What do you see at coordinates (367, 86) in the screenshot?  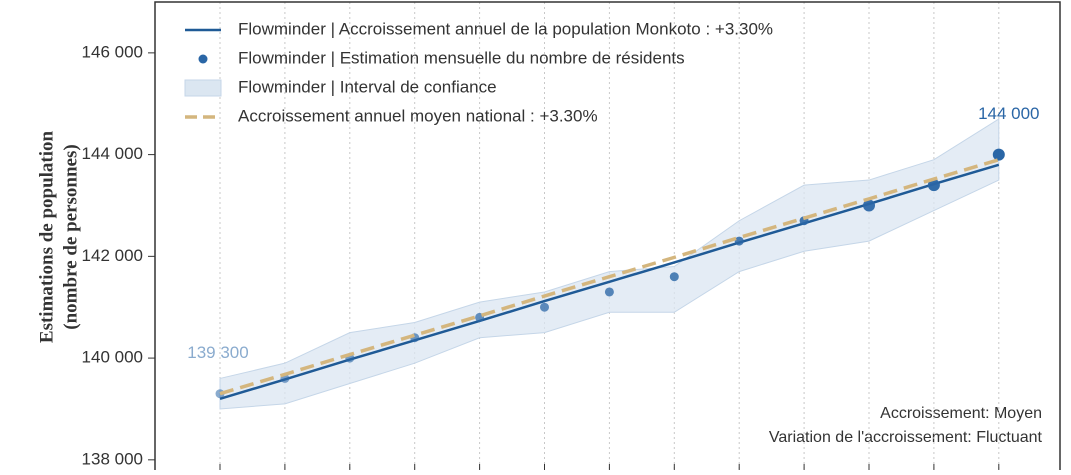 I see `legend-label: Flowminder | Interval de confiance` at bounding box center [367, 86].